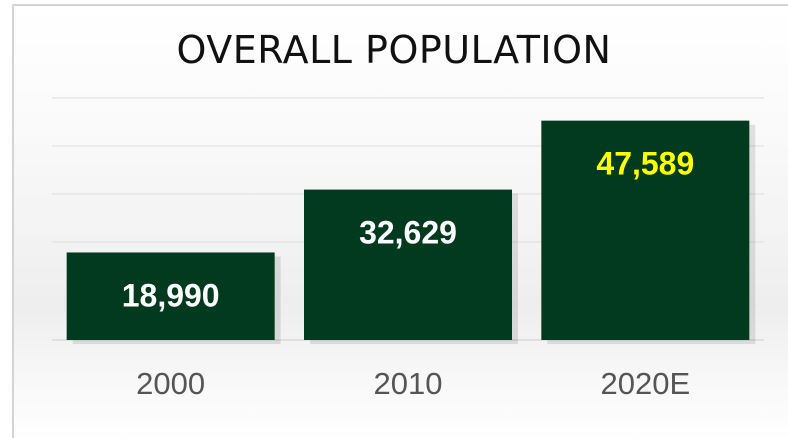  Describe the element at coordinates (645, 230) in the screenshot. I see `bar-2020E` at that location.